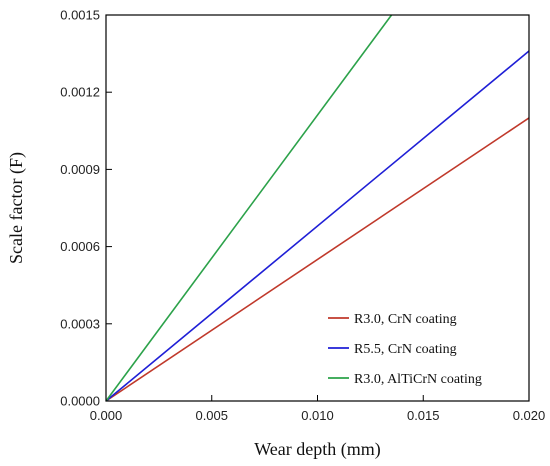 The image size is (550, 466). What do you see at coordinates (106, 415) in the screenshot?
I see `x-tick-label: 0.000` at bounding box center [106, 415].